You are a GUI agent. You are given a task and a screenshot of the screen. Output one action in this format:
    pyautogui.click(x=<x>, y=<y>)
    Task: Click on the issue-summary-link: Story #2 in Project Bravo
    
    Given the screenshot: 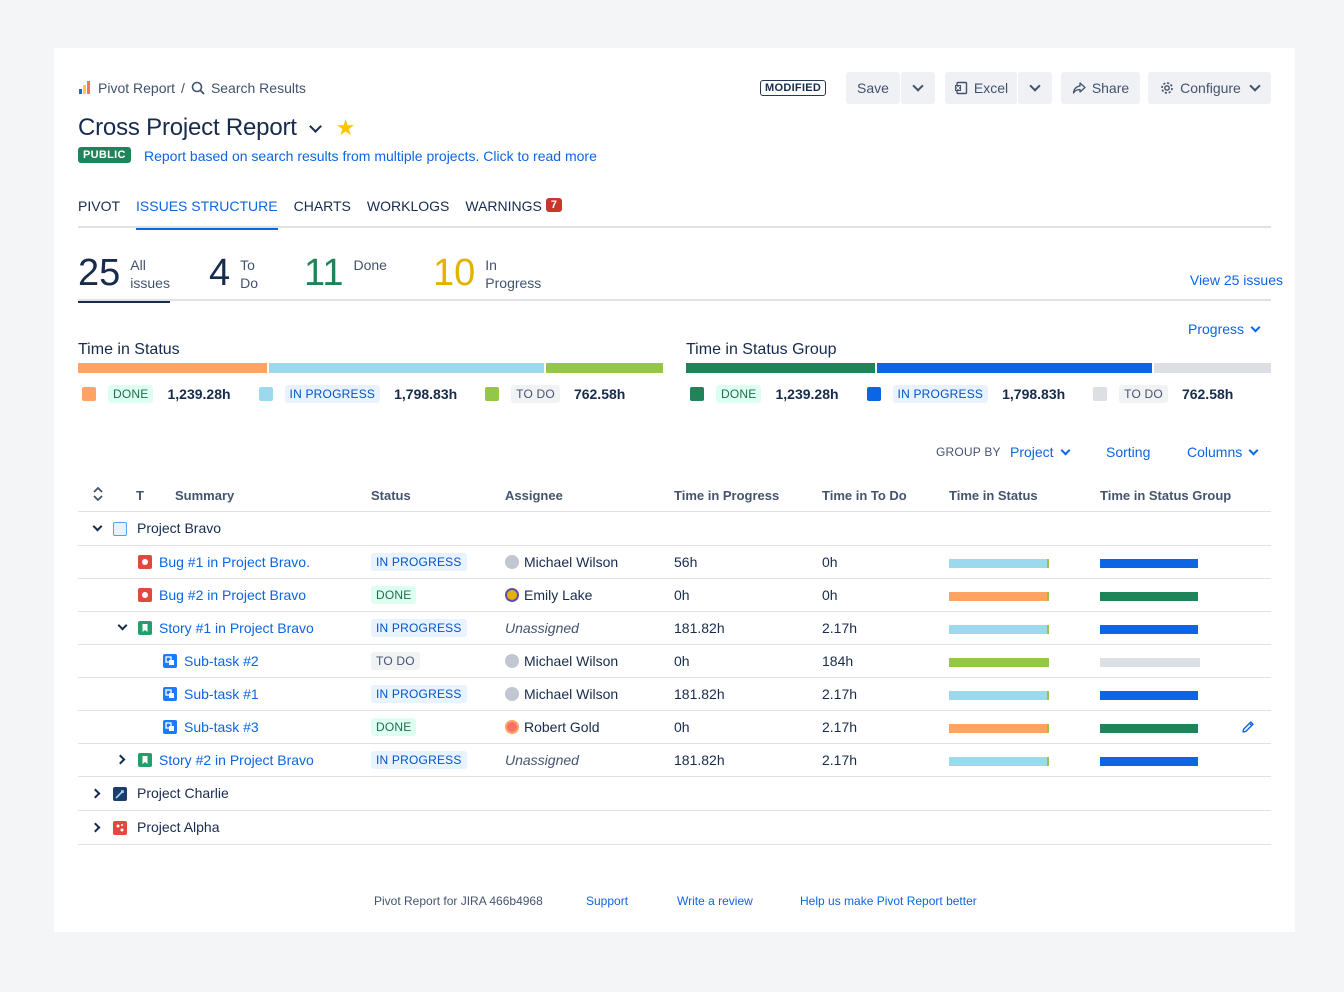 What is the action you would take?
    pyautogui.click(x=236, y=760)
    